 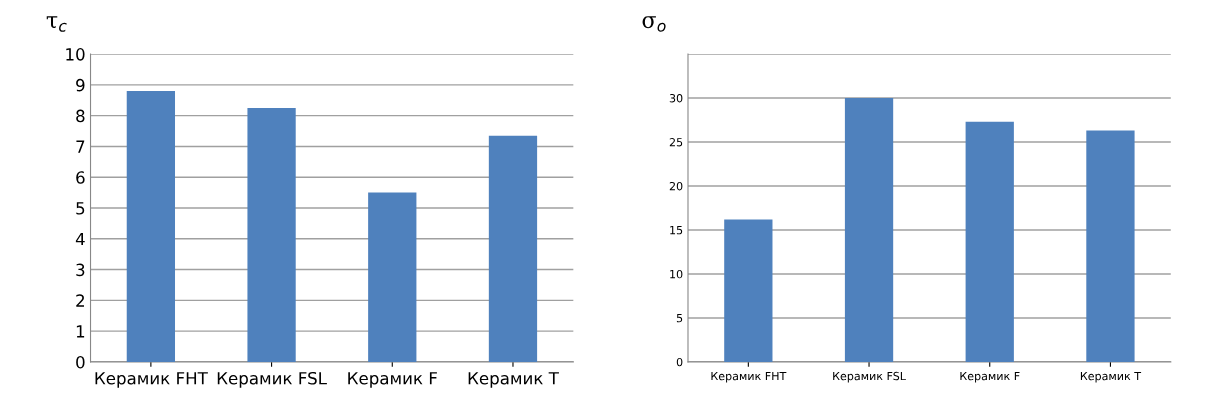 What do you see at coordinates (676, 98) in the screenshot?
I see `y-tick-label: 30` at bounding box center [676, 98].